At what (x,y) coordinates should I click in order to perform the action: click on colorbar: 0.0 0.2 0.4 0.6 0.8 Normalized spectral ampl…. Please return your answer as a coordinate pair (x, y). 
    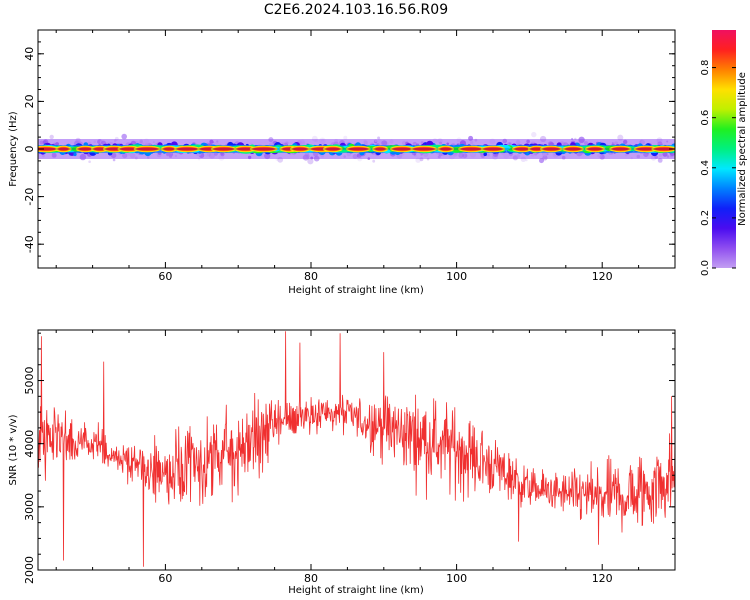
    Looking at the image, I should click on (724, 153).